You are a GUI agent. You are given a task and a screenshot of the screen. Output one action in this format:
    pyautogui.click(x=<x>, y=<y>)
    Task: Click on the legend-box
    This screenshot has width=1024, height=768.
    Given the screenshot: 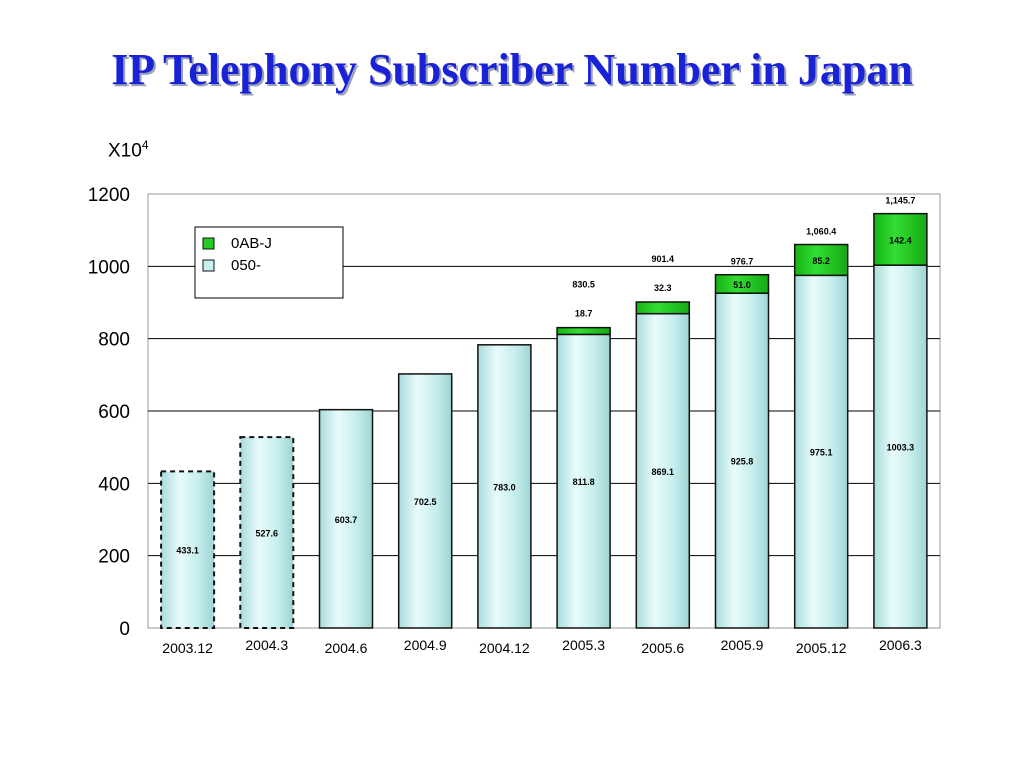 What is the action you would take?
    pyautogui.click(x=269, y=262)
    